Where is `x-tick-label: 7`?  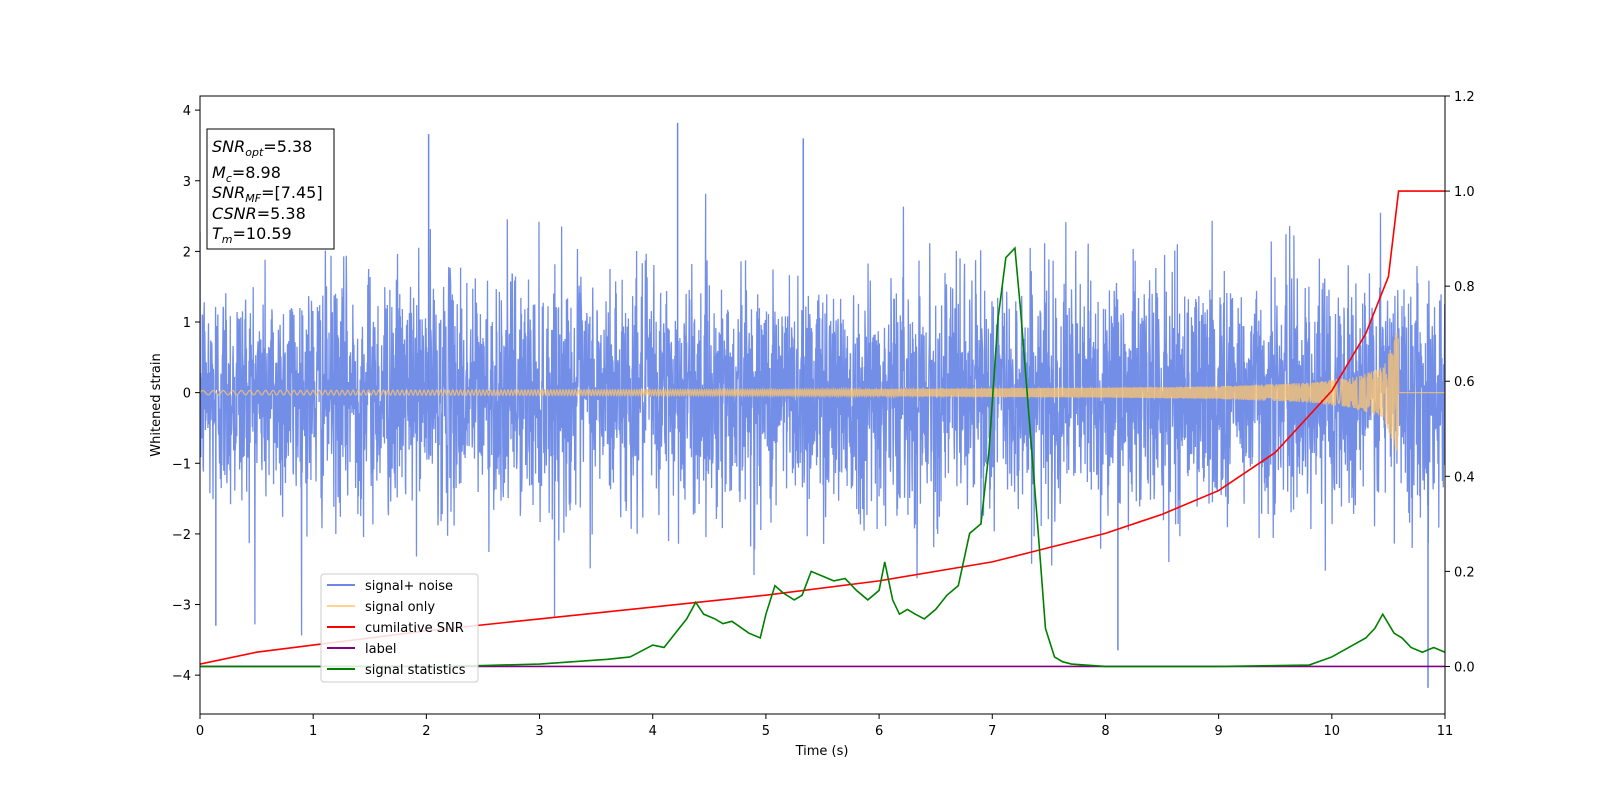 x-tick-label: 7 is located at coordinates (992, 731).